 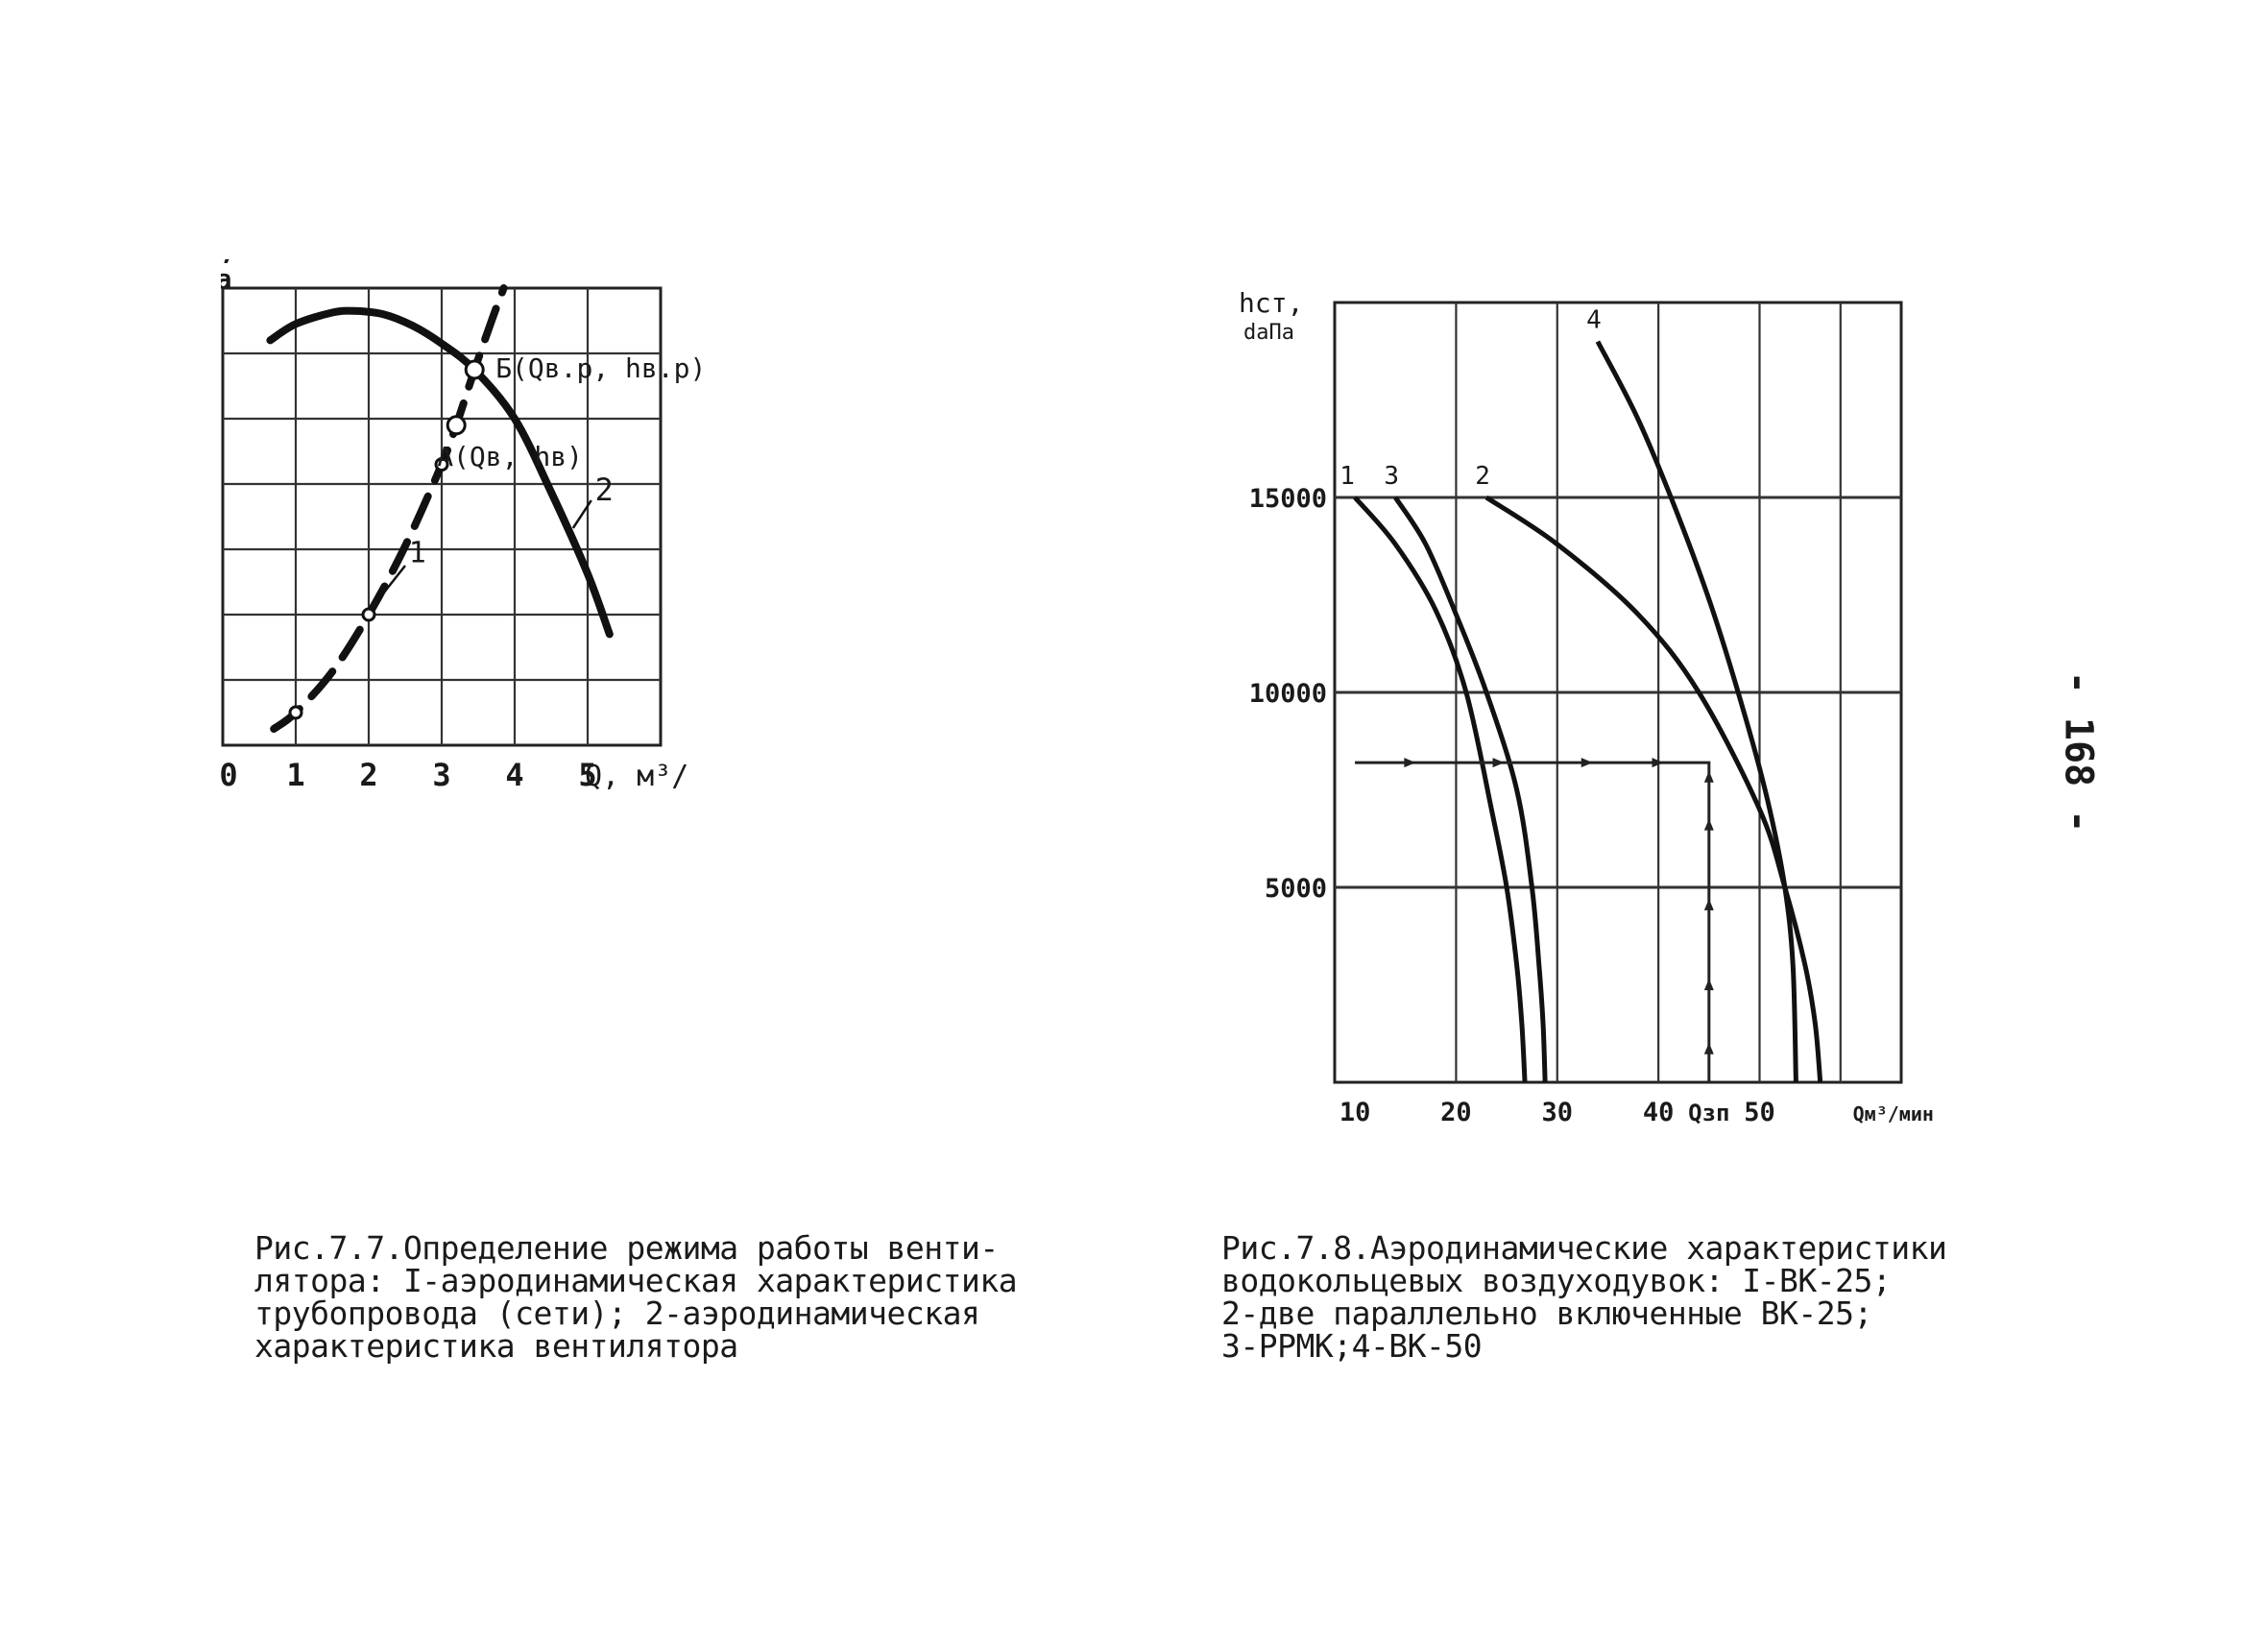 What do you see at coordinates (1391, 477) in the screenshot?
I see `curve-label-3: 3` at bounding box center [1391, 477].